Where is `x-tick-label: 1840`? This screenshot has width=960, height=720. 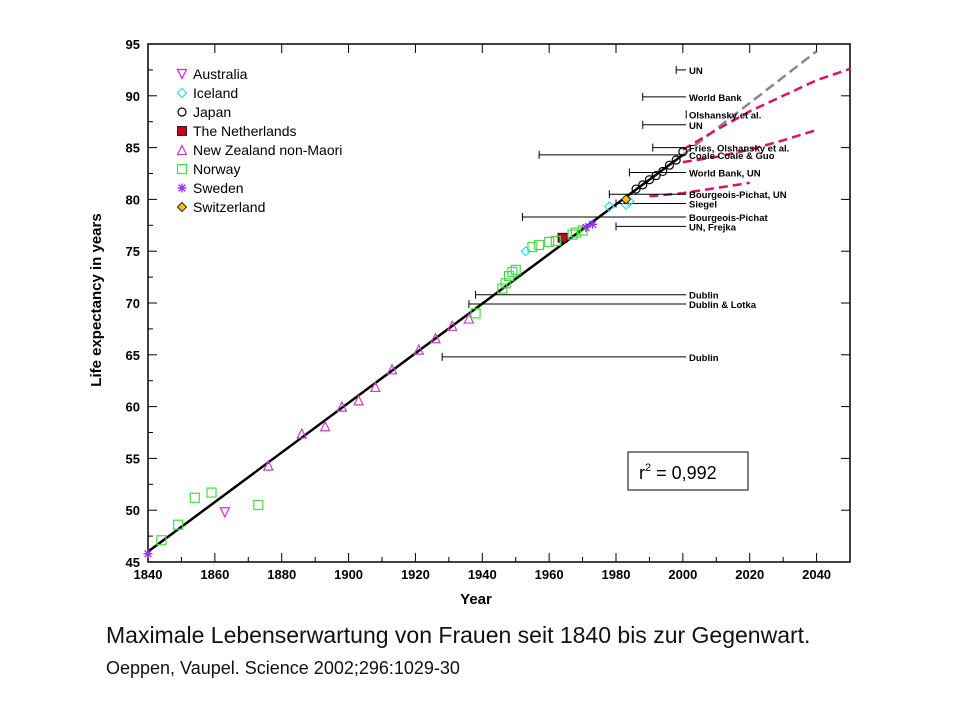 x-tick-label: 1840 is located at coordinates (148, 574).